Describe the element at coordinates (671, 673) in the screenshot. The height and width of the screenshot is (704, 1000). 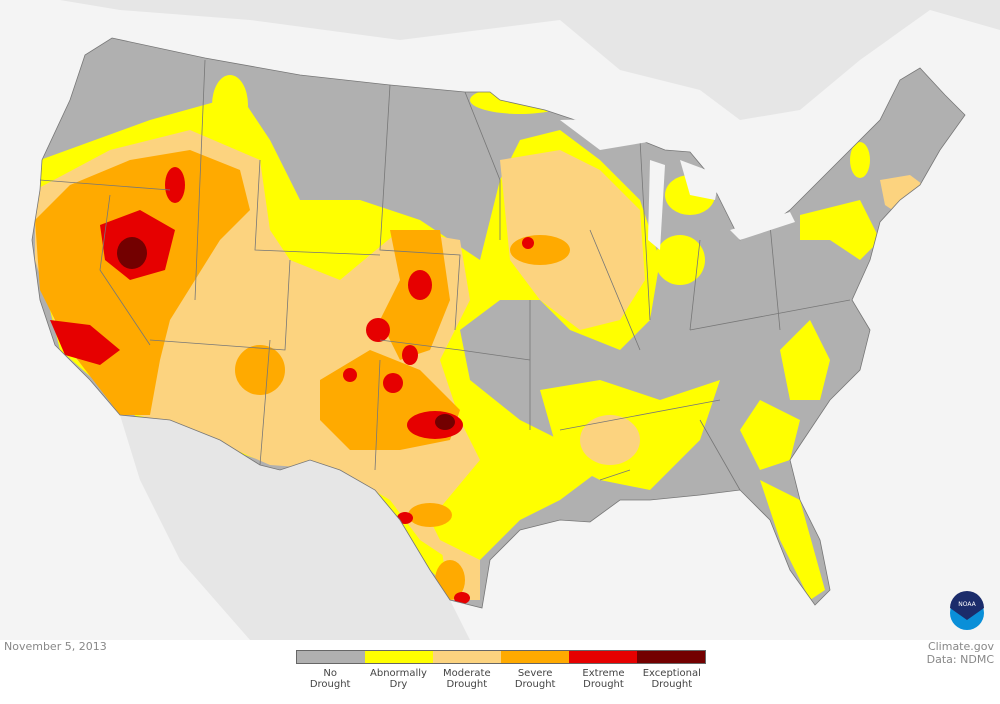
I see `legend-label-line: Exceptional` at that location.